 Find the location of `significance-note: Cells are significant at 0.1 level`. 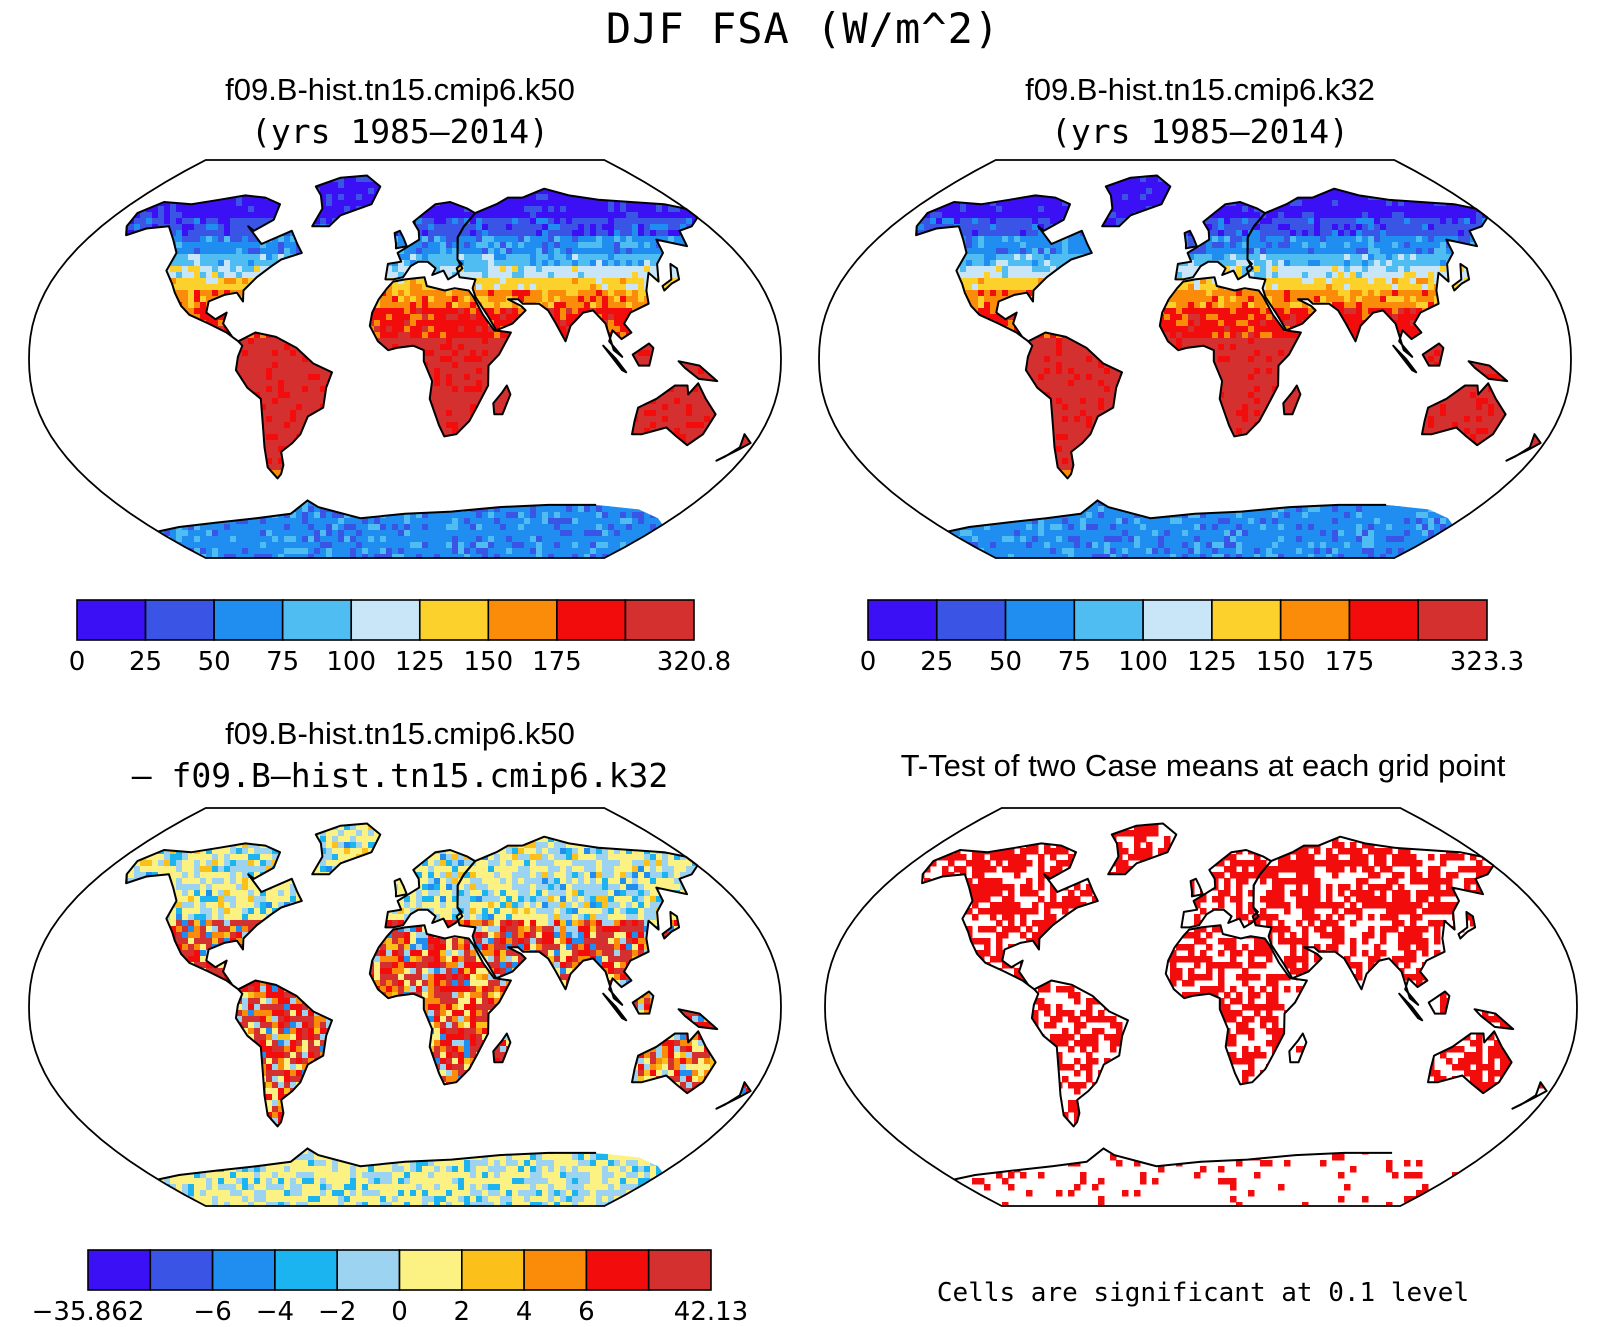

significance-note: Cells are significant at 0.1 level is located at coordinates (1203, 1293).